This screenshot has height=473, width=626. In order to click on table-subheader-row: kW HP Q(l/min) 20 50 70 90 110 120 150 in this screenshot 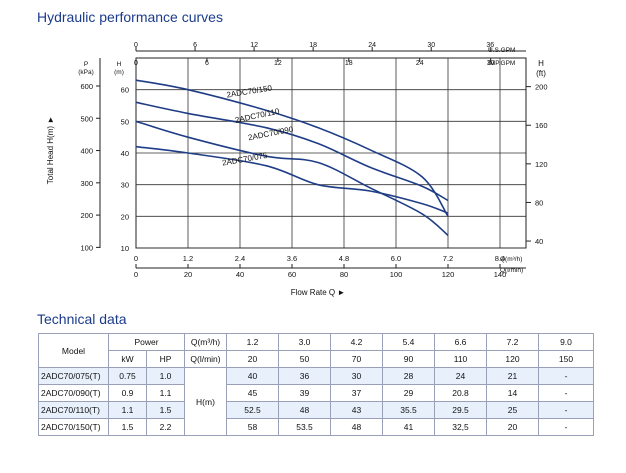, I will do `click(316, 359)`.